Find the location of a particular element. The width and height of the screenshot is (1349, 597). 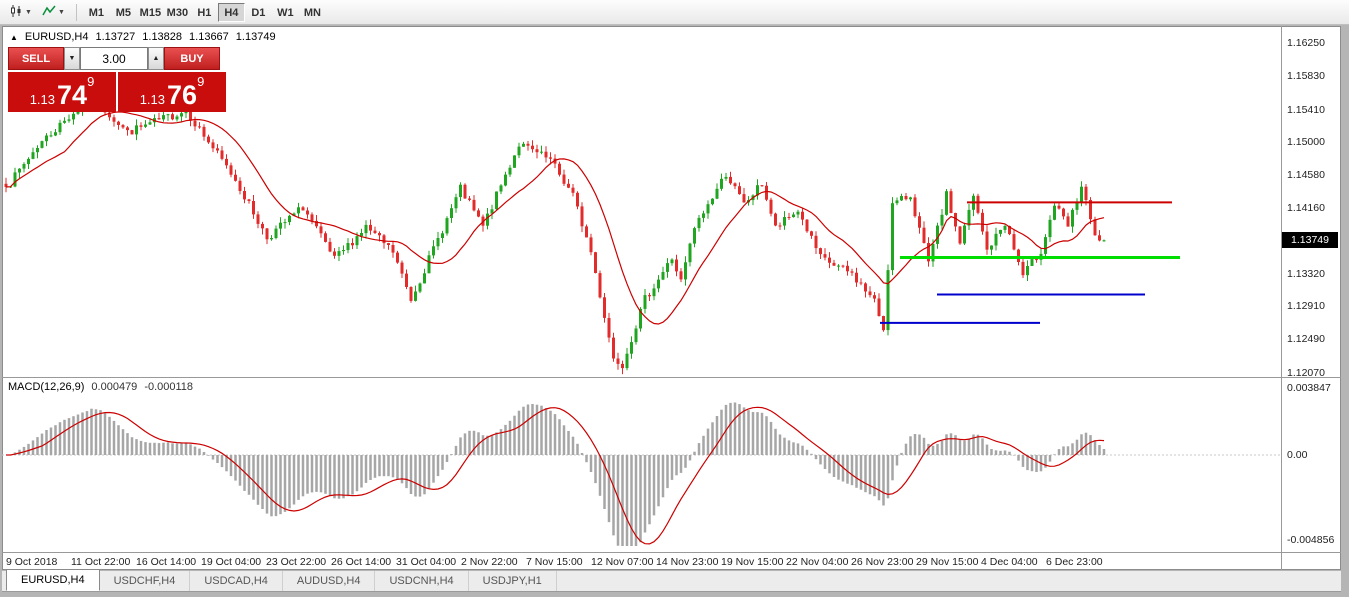

timeframe-button-d1: D1 is located at coordinates (258, 12).